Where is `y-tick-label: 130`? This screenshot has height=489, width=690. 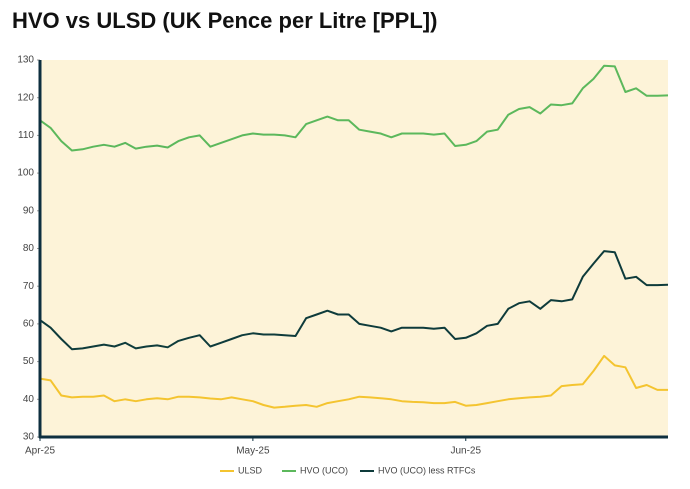 y-tick-label: 130 is located at coordinates (25, 60).